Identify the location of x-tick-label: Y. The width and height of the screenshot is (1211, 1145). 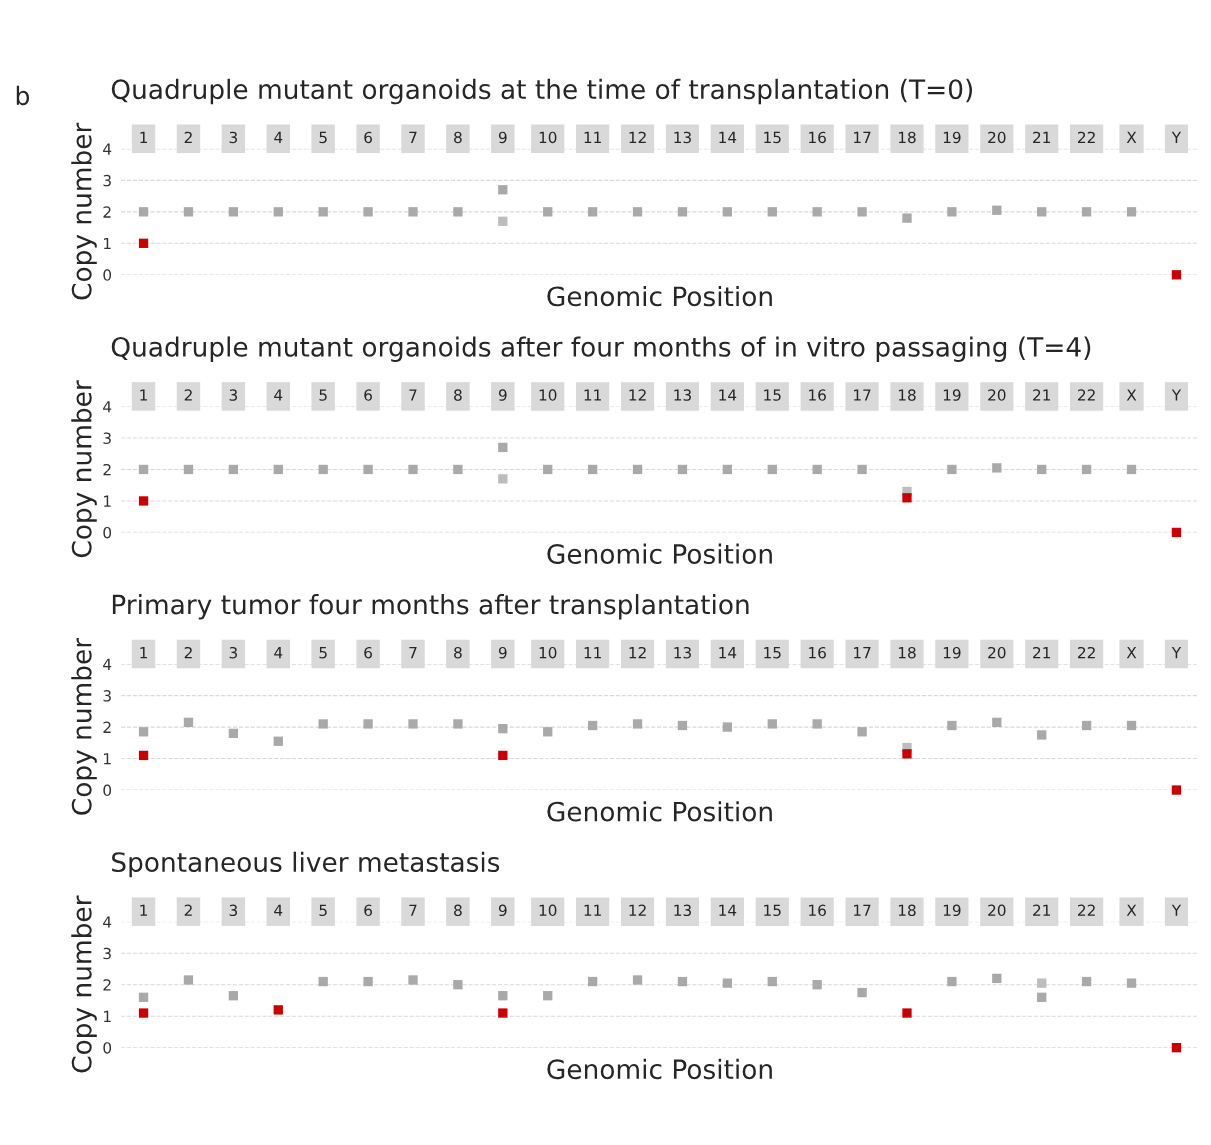
(1176, 395).